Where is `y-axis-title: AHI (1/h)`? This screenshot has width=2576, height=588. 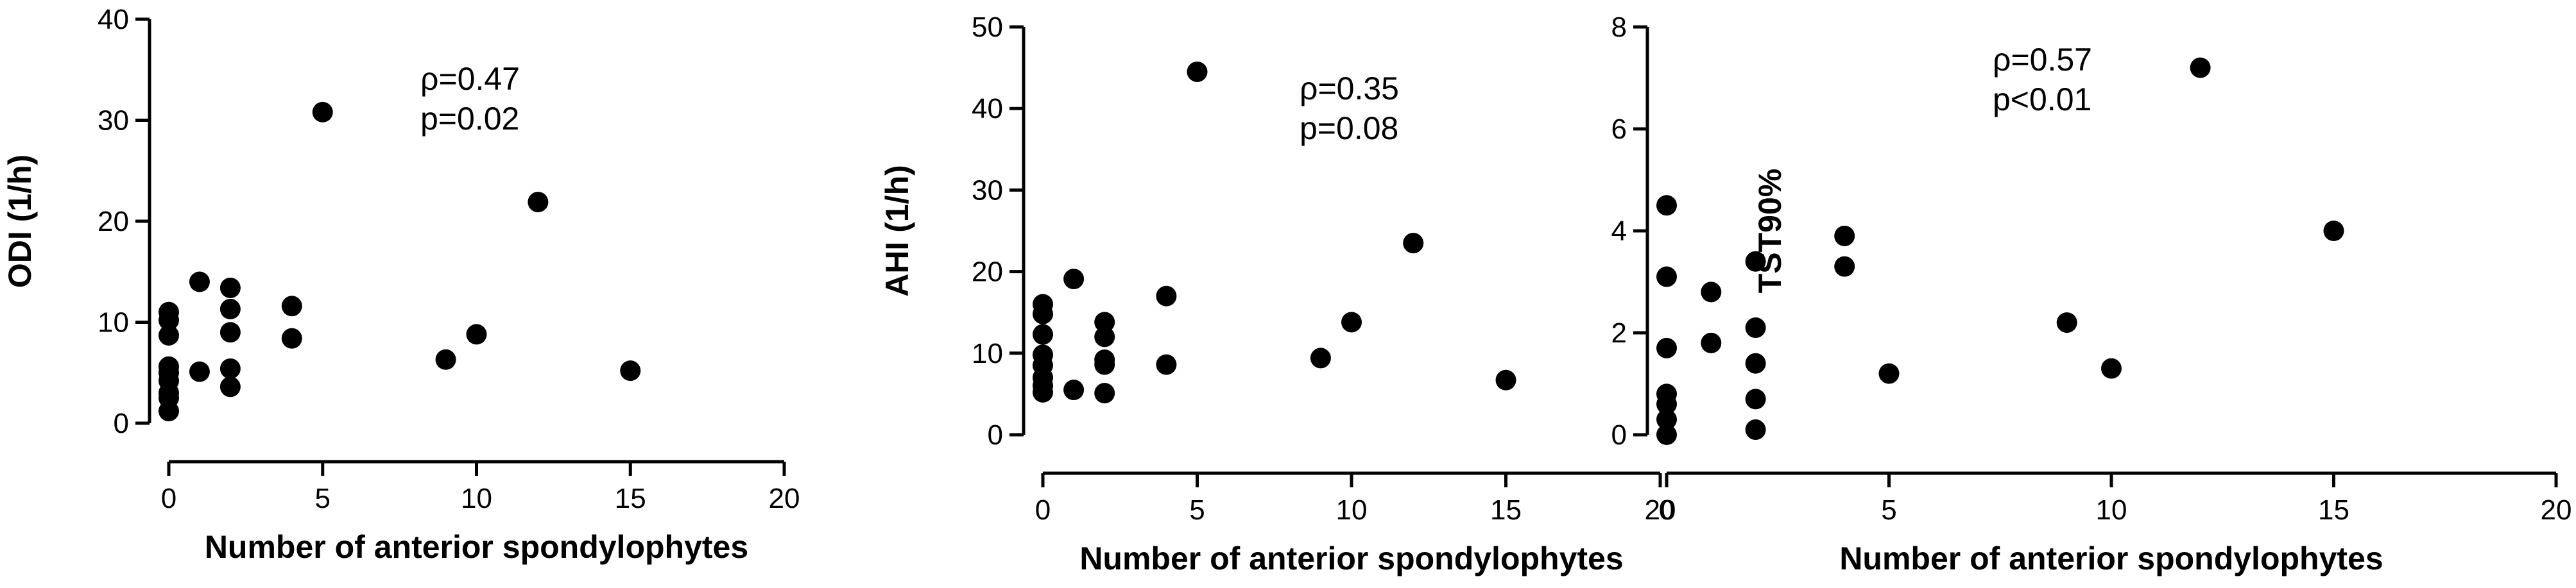 y-axis-title: AHI (1/h) is located at coordinates (897, 231).